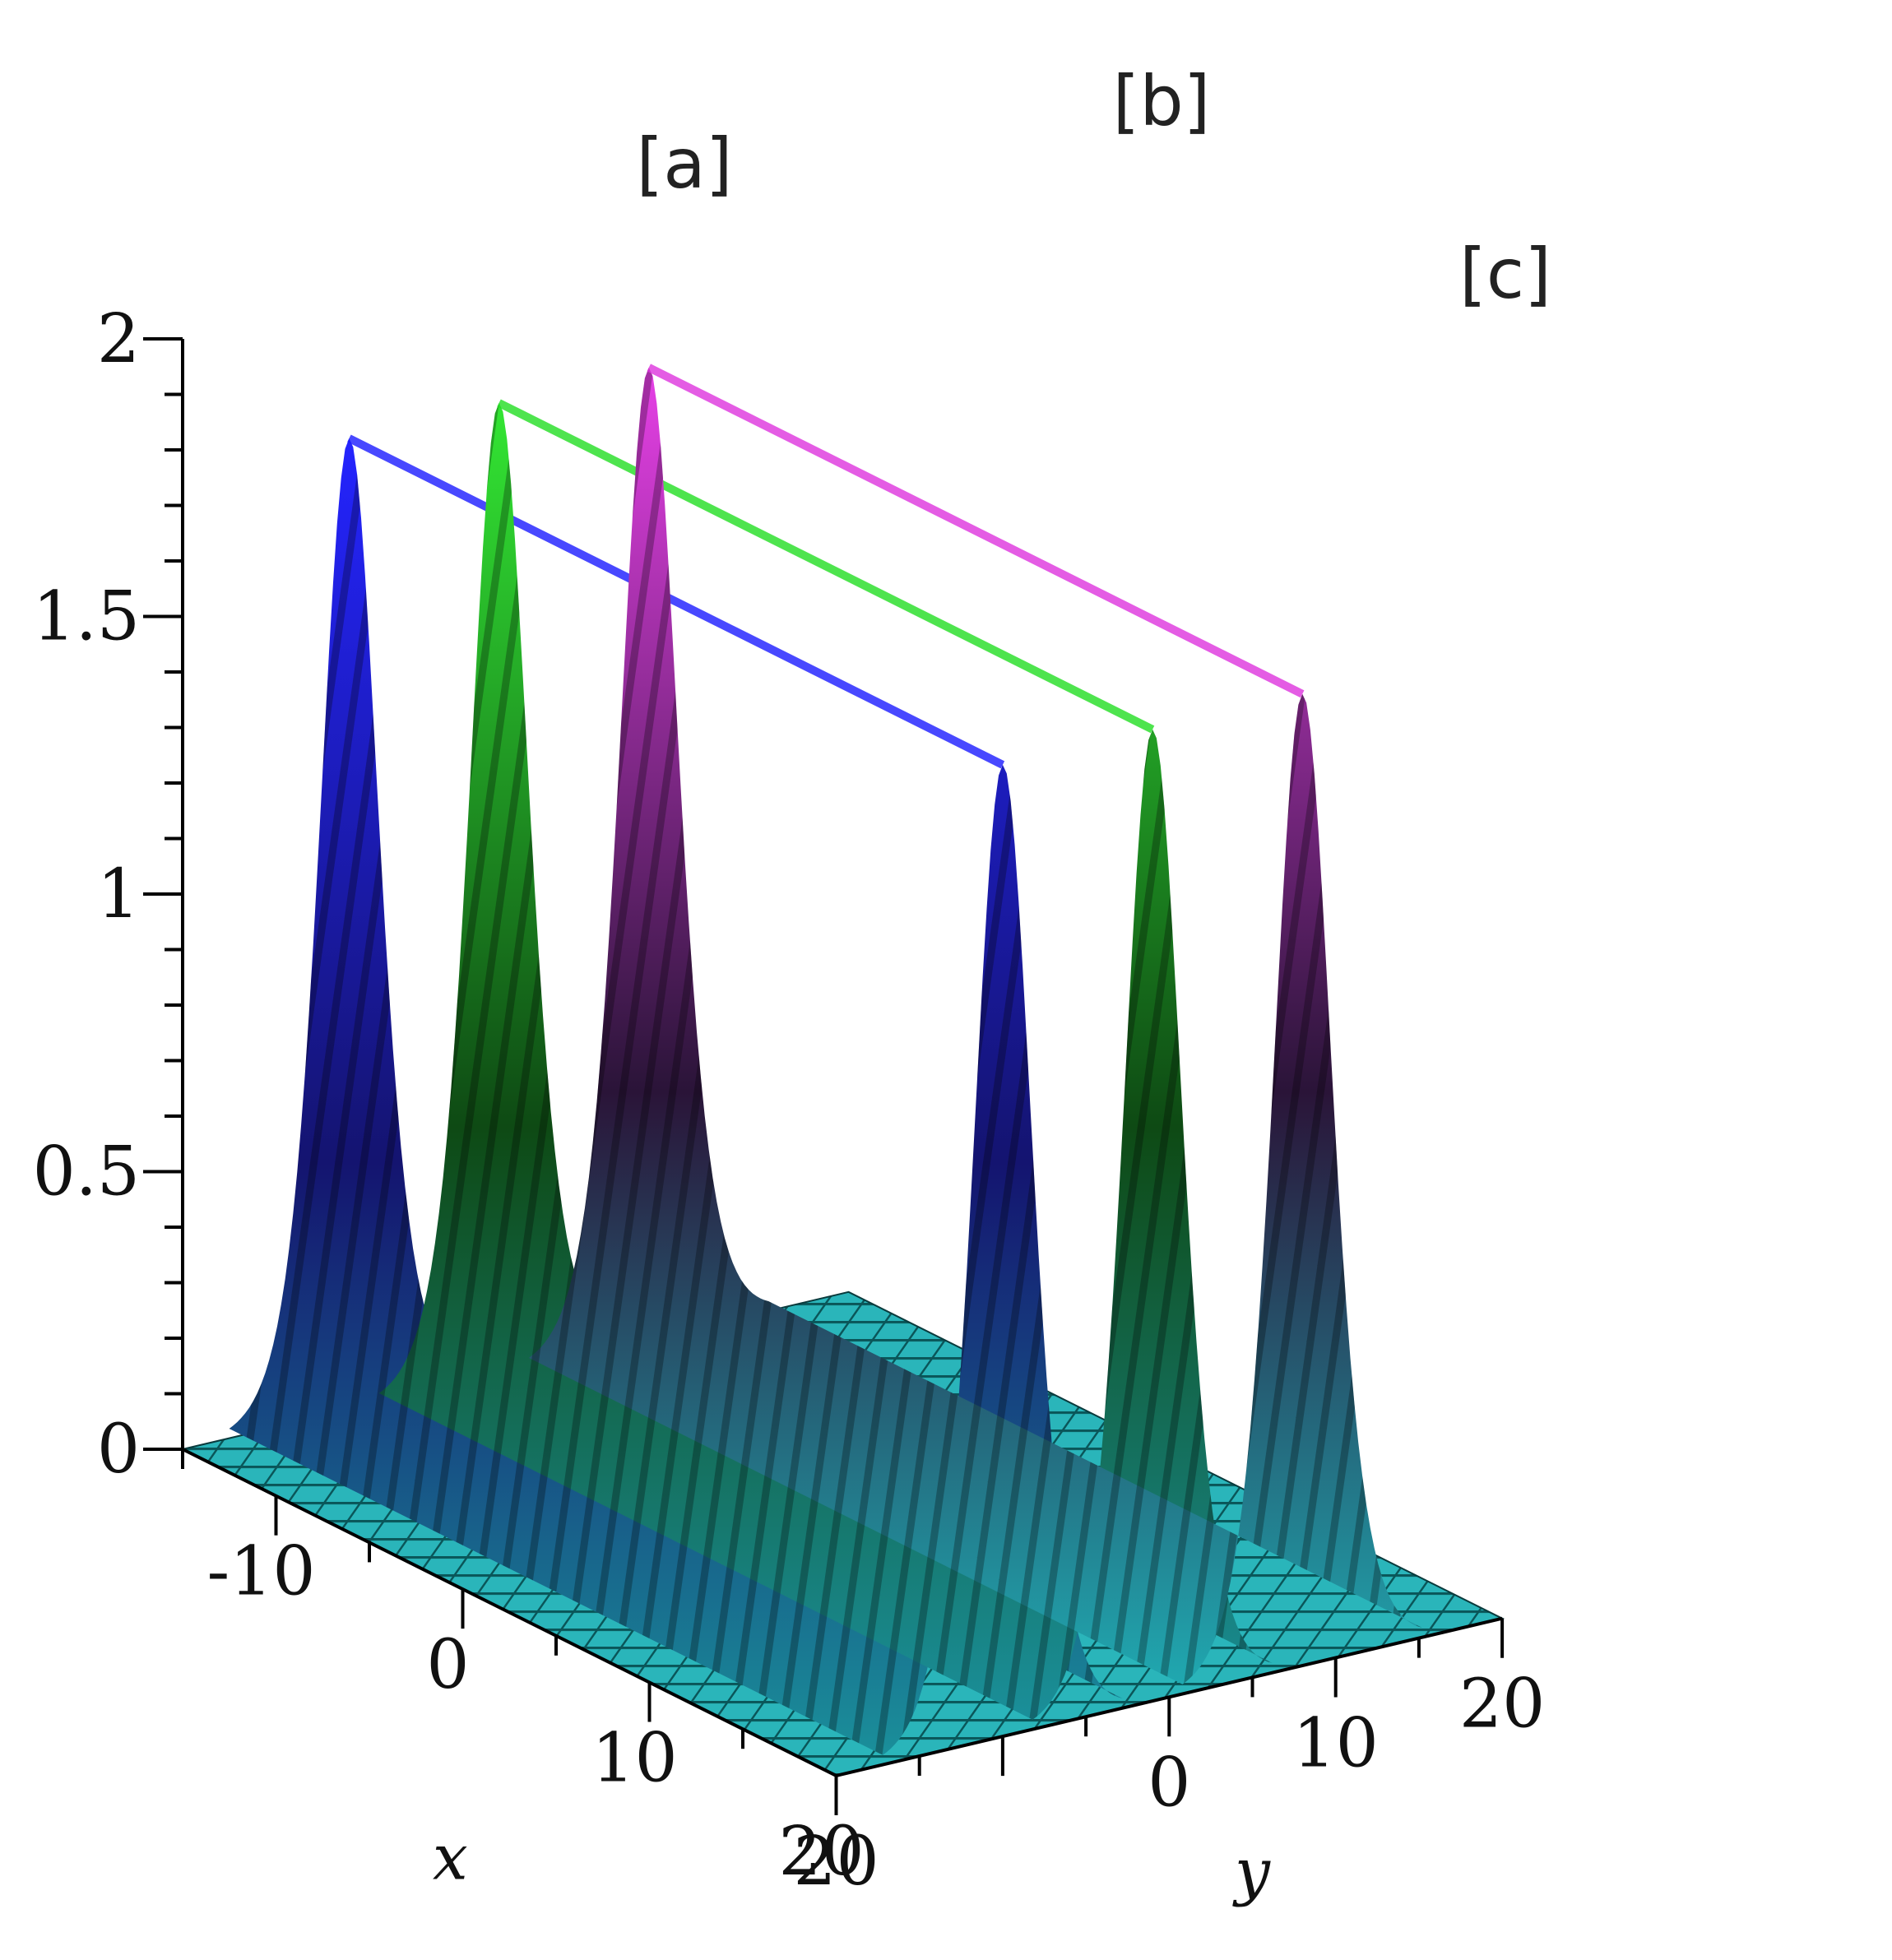 Image resolution: width=1892 pixels, height=1960 pixels. What do you see at coordinates (821, 1852) in the screenshot?
I see `x-tick-label: 20` at bounding box center [821, 1852].